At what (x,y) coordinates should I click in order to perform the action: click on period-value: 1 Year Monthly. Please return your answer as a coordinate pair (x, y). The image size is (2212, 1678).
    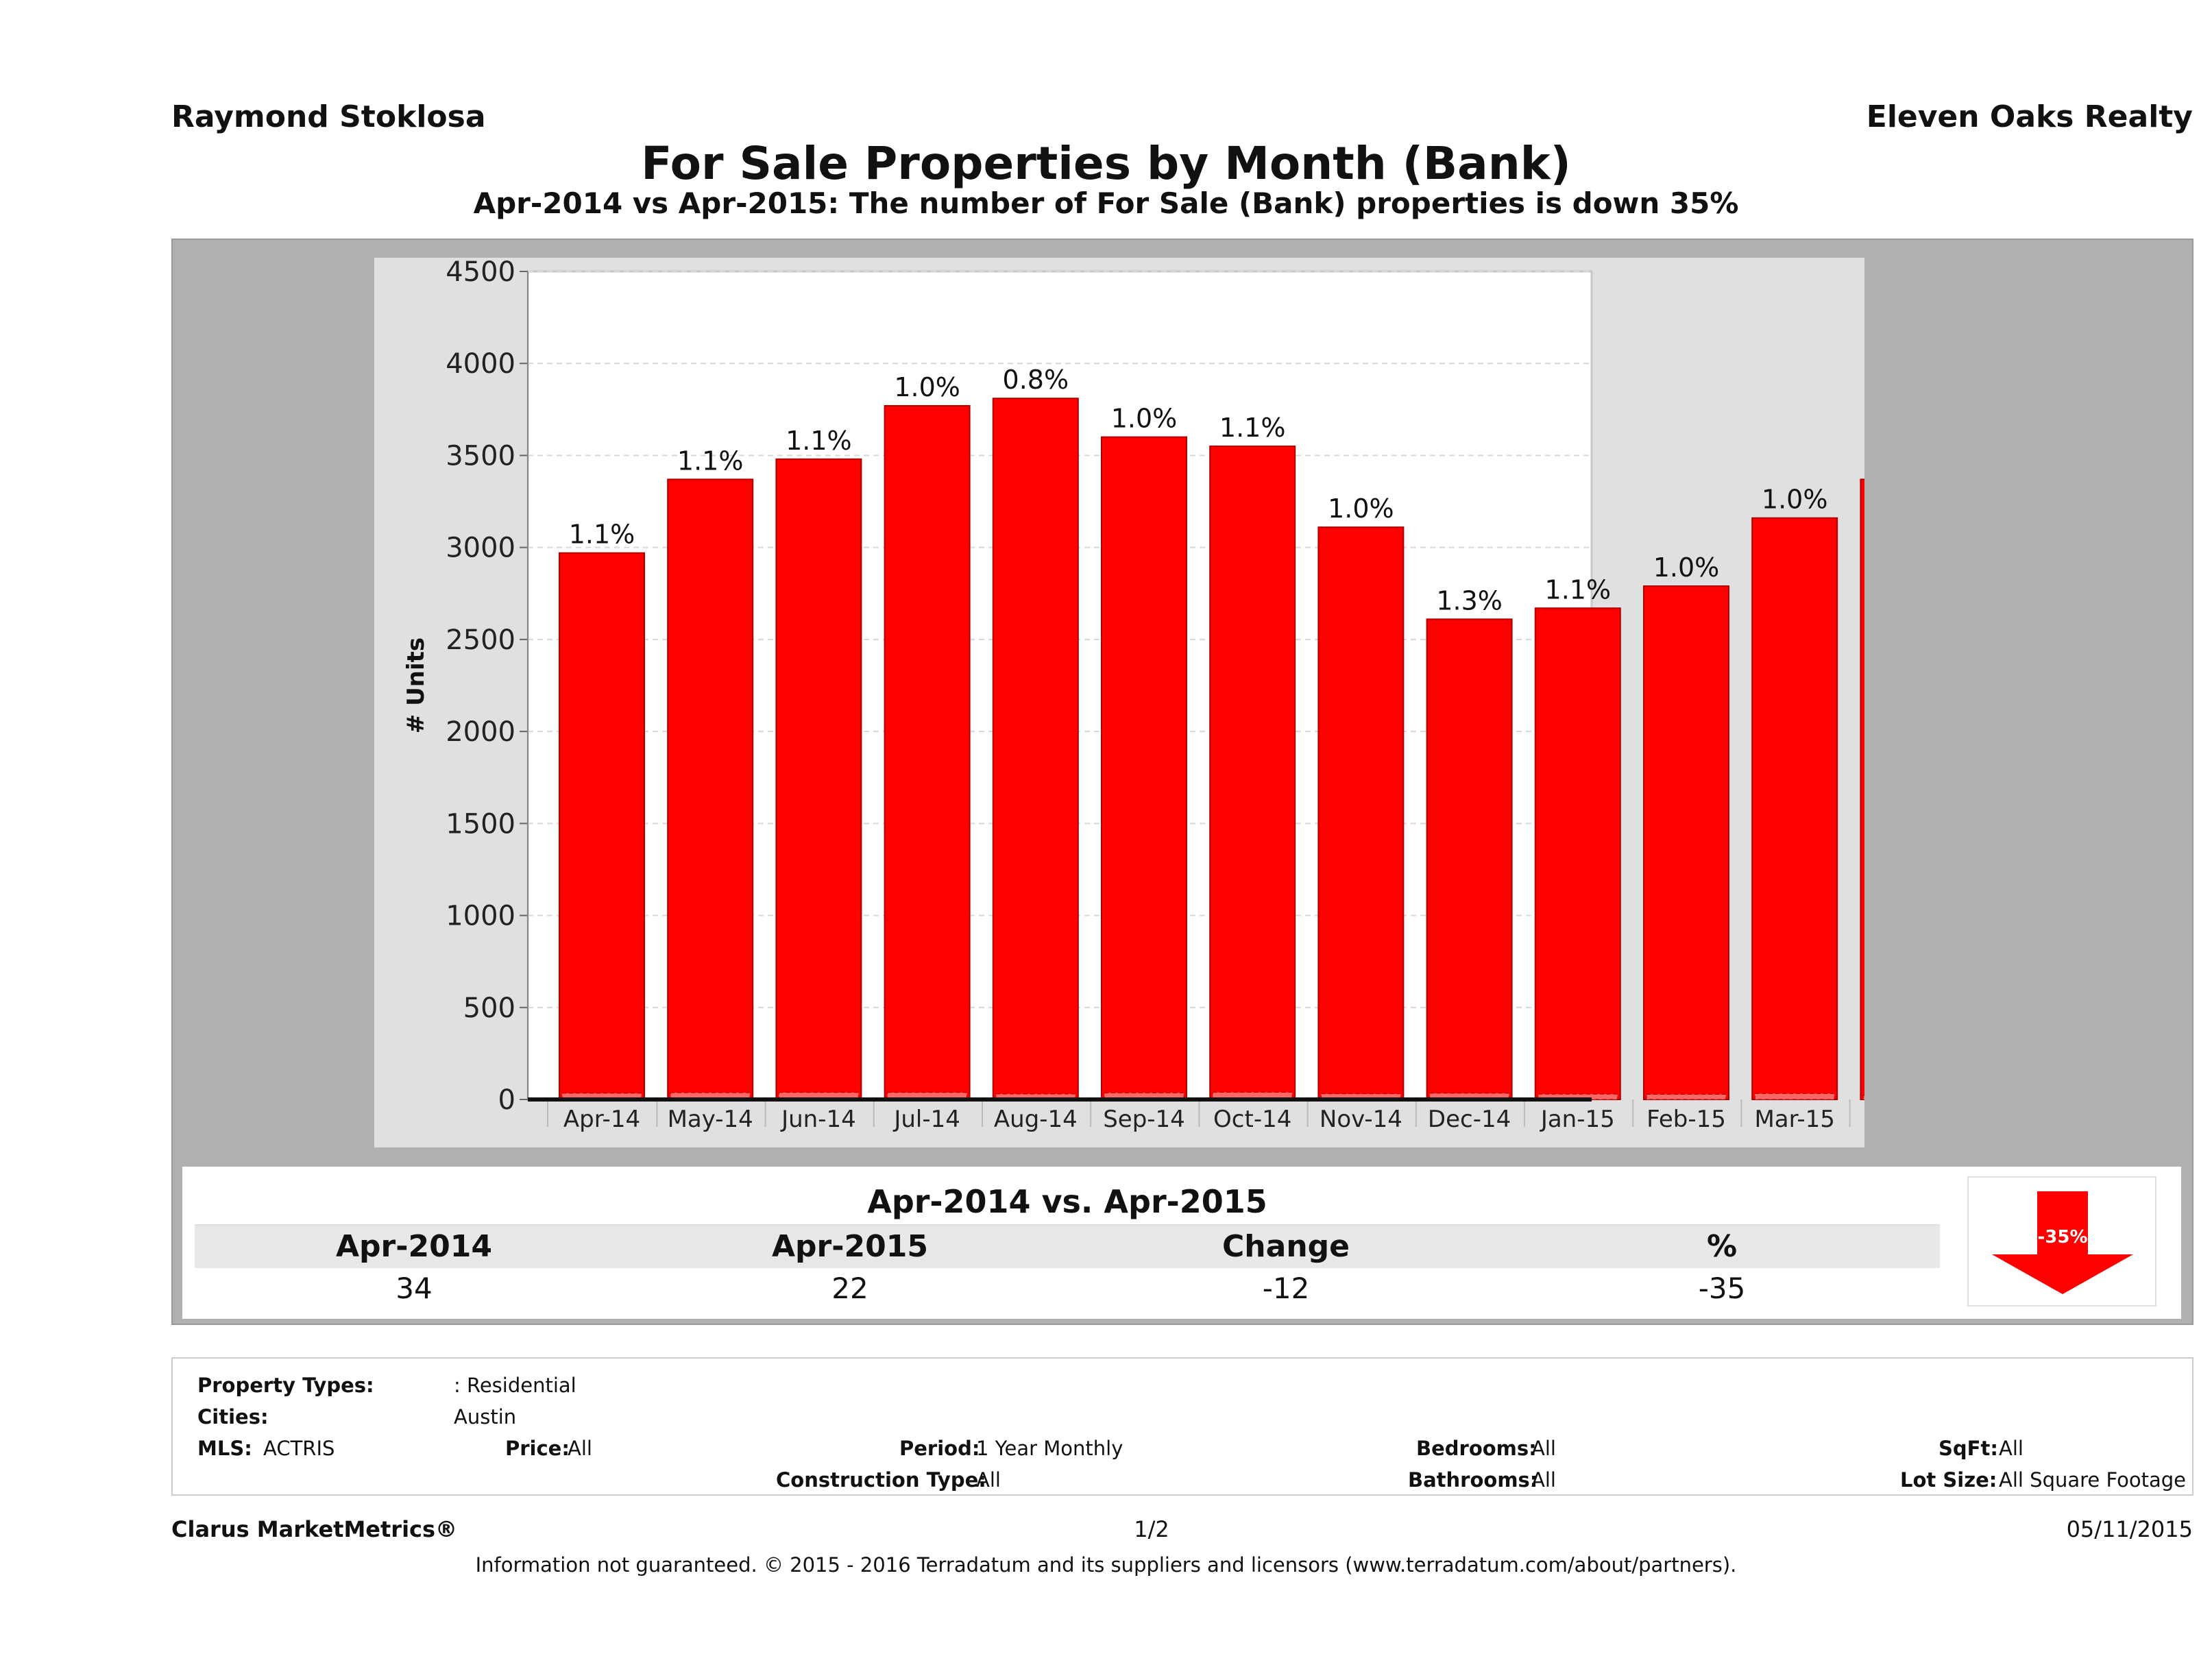
    Looking at the image, I should click on (1050, 1448).